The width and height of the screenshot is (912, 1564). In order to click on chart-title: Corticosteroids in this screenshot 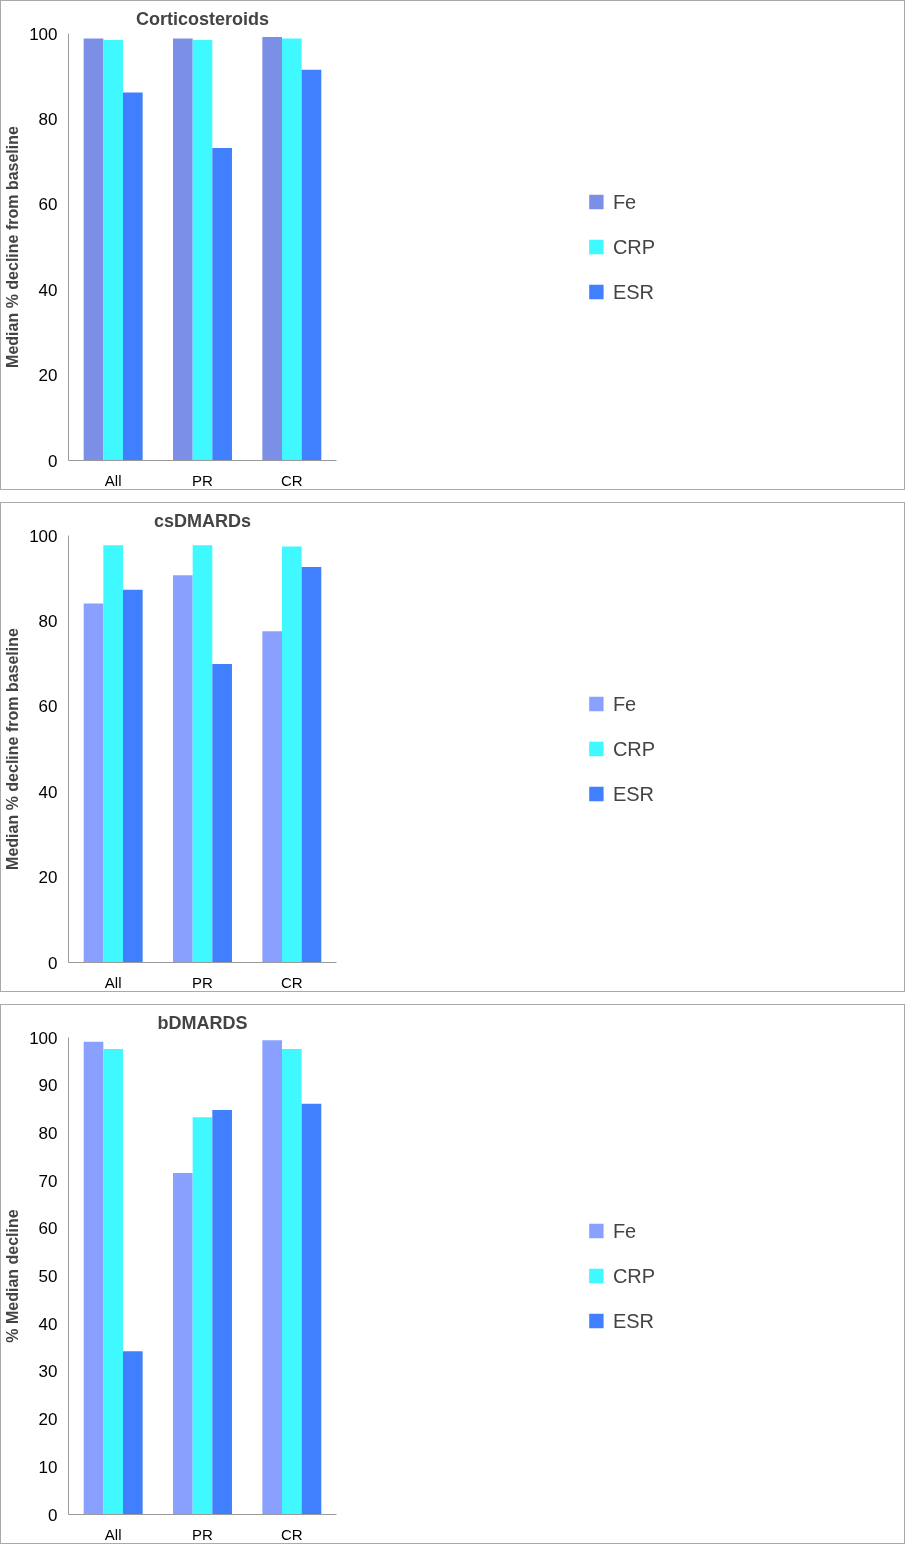, I will do `click(202, 18)`.